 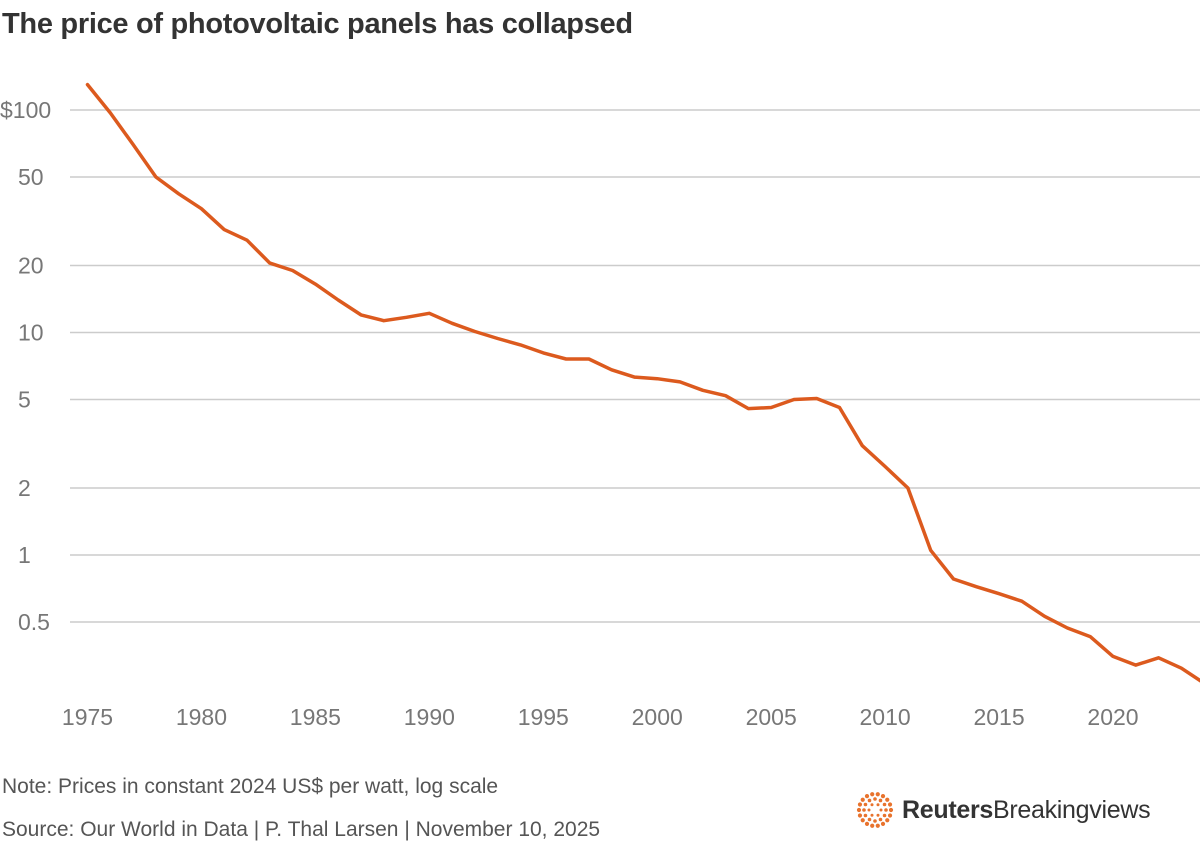 What do you see at coordinates (875, 810) in the screenshot?
I see `reuters-logo-icon` at bounding box center [875, 810].